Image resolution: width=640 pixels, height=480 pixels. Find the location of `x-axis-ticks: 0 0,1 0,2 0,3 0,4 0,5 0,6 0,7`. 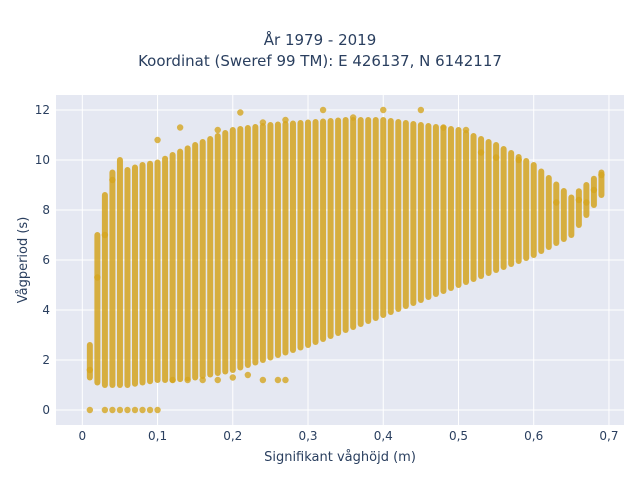

x-axis-ticks: 0 0,1 0,2 0,3 0,4 0,5 0,6 0,7 is located at coordinates (349, 436).